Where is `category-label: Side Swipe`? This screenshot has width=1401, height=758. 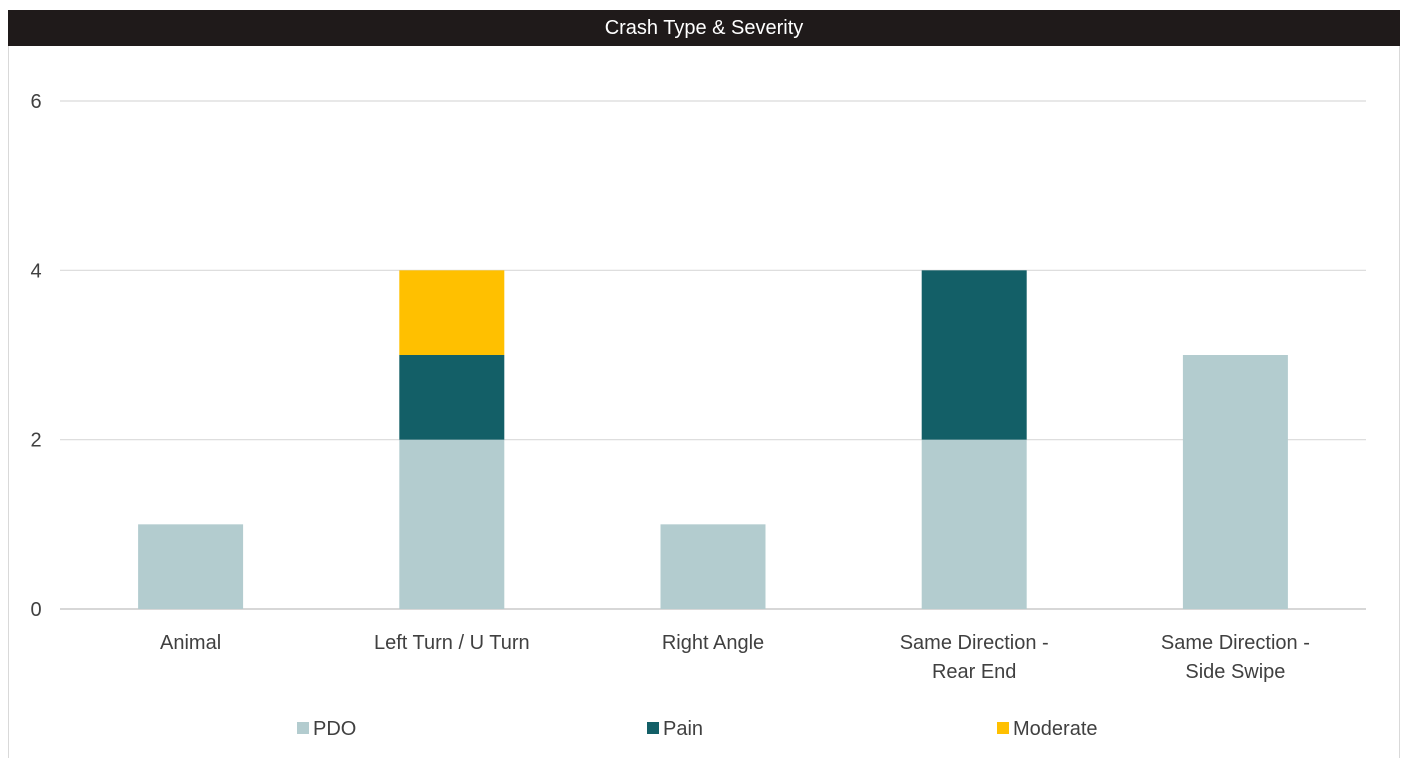
category-label: Side Swipe is located at coordinates (1235, 672).